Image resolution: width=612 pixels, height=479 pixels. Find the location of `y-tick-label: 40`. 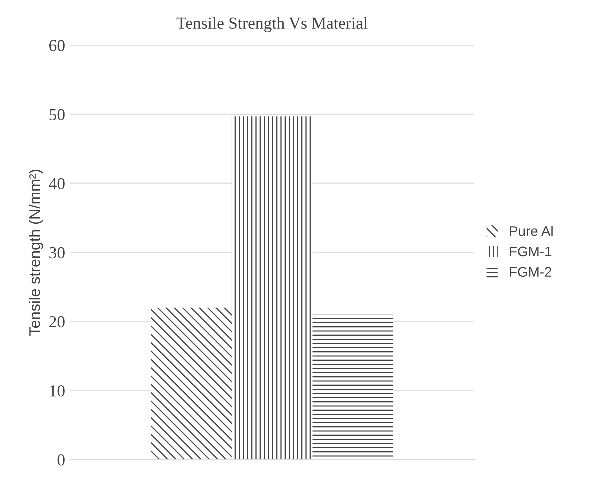

y-tick-label: 40 is located at coordinates (57, 184).